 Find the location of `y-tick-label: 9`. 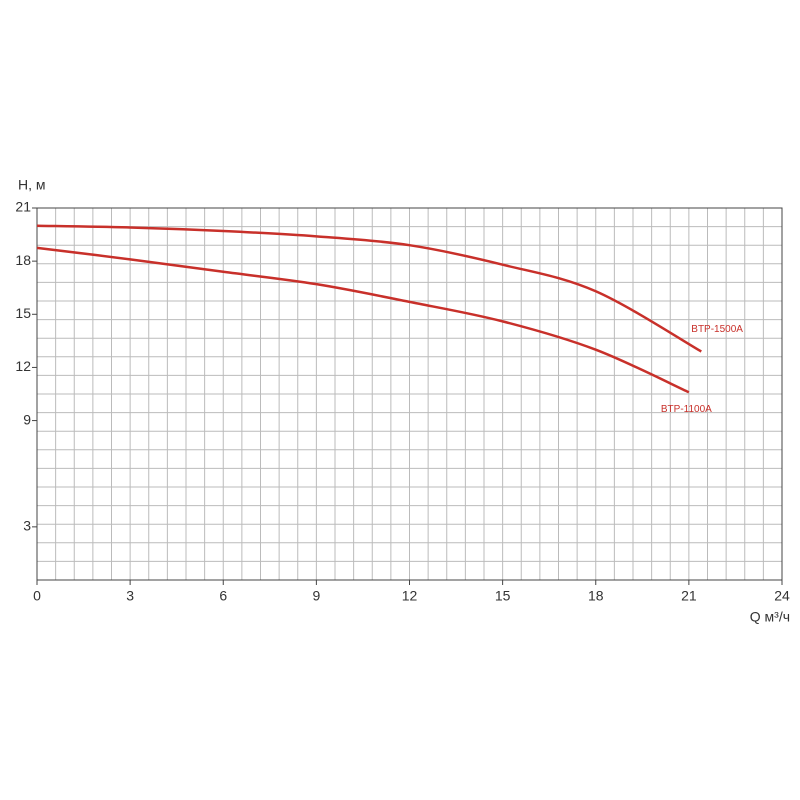

y-tick-label: 9 is located at coordinates (27, 419).